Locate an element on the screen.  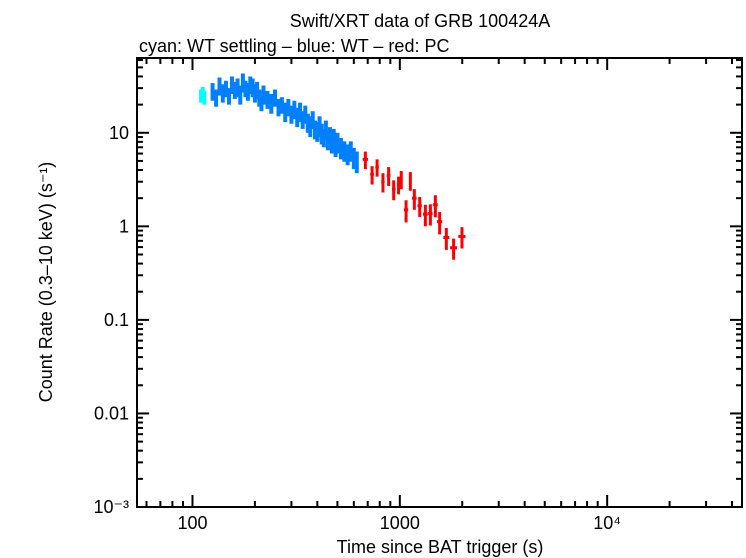
chart-subtitle: cyan: WT settling – blue: WT – red: PC is located at coordinates (294, 46).